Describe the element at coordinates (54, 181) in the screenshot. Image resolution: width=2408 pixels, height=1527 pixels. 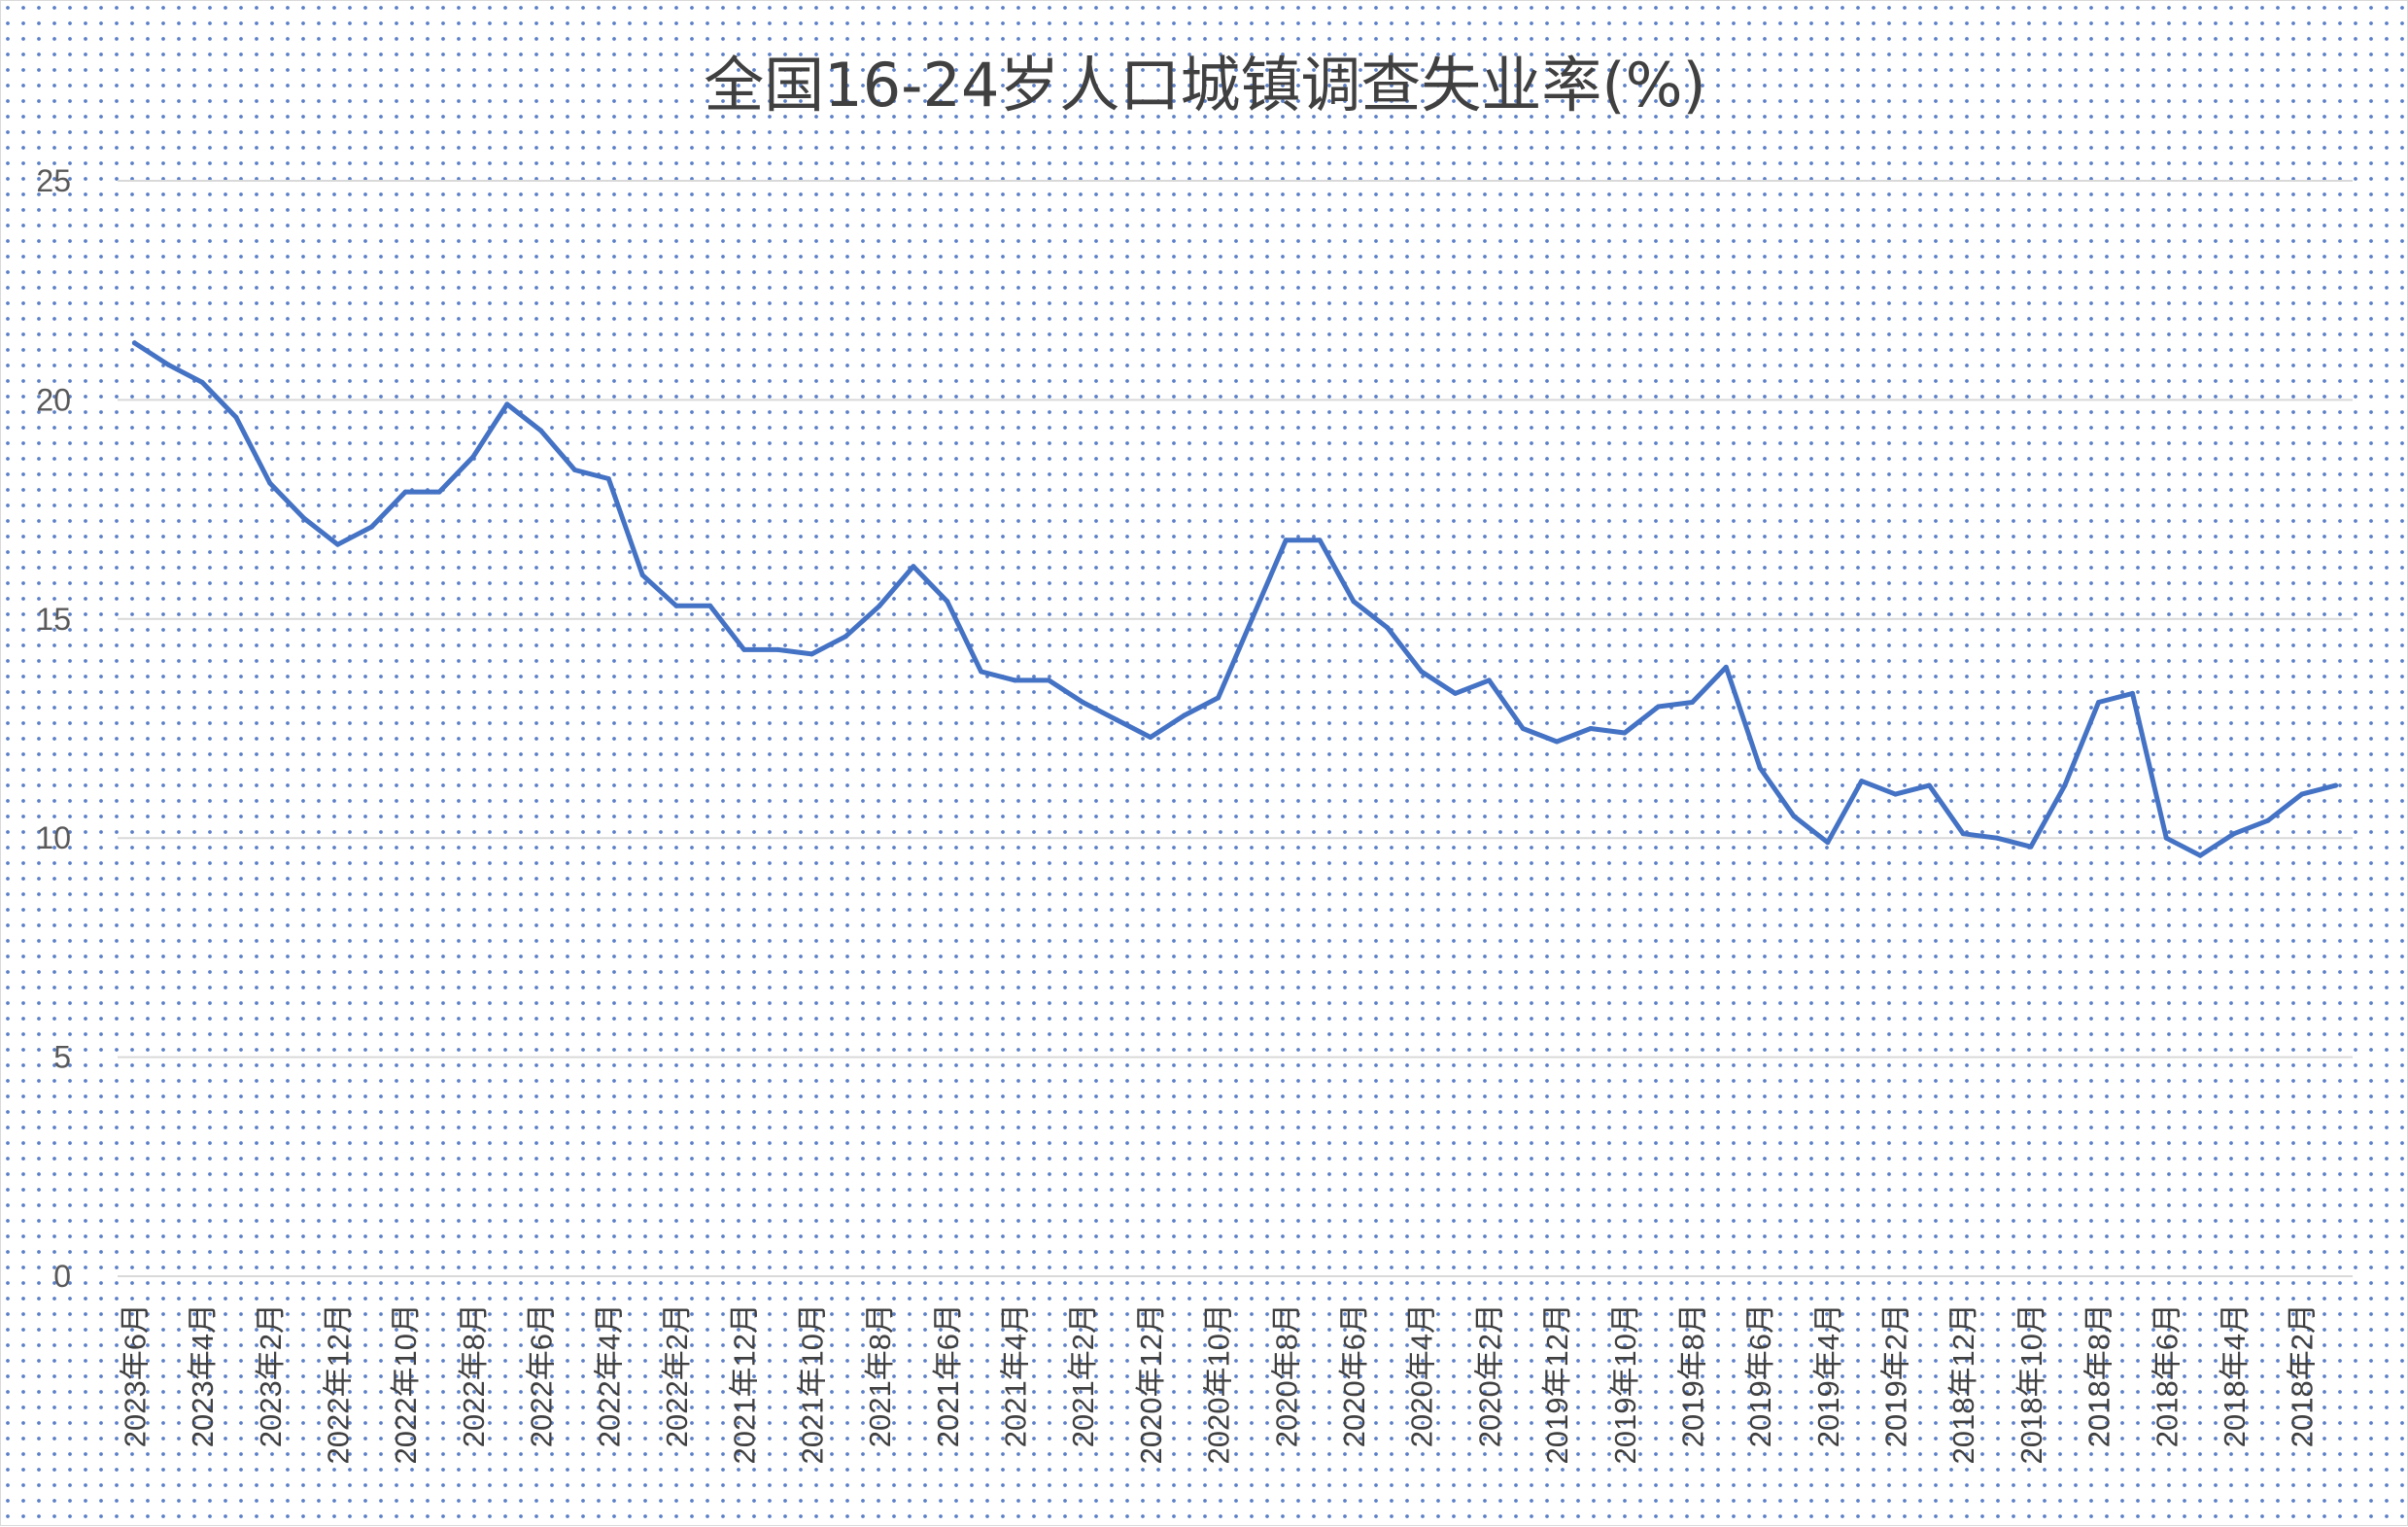
I see `y-tick-label: 25` at that location.